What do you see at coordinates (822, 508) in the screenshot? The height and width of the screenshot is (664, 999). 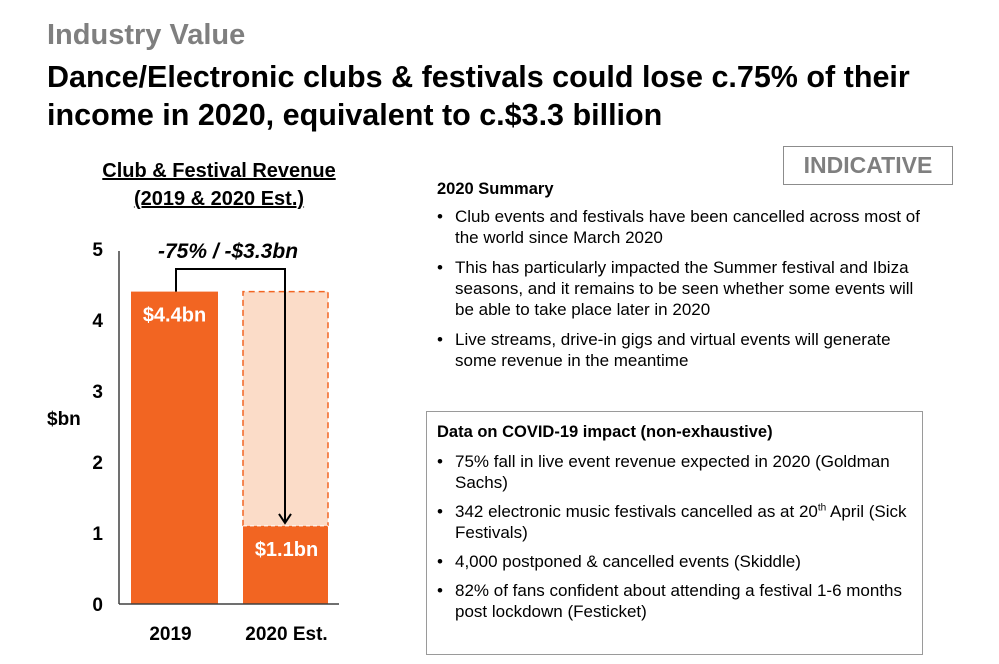 I see `ordinal-suffix: th` at bounding box center [822, 508].